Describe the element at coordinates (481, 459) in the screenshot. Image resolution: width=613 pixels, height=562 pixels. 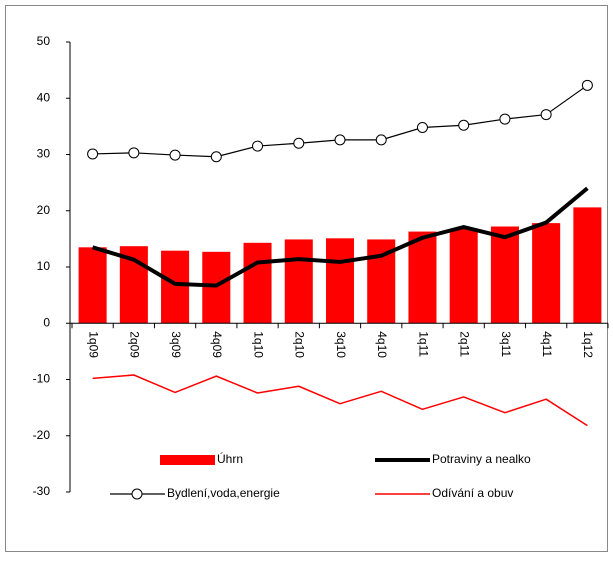
I see `legend-label: Potraviny a nealko` at that location.